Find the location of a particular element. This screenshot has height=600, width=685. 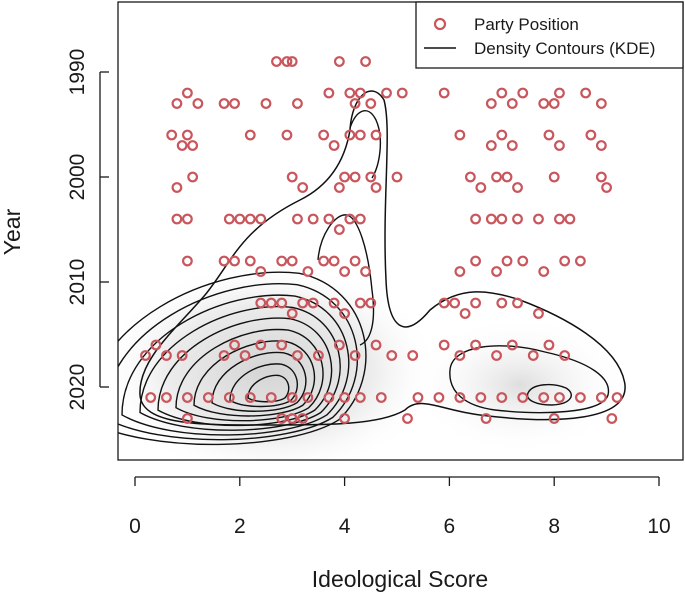

y-tick-label-1: 2000 is located at coordinates (77, 177).